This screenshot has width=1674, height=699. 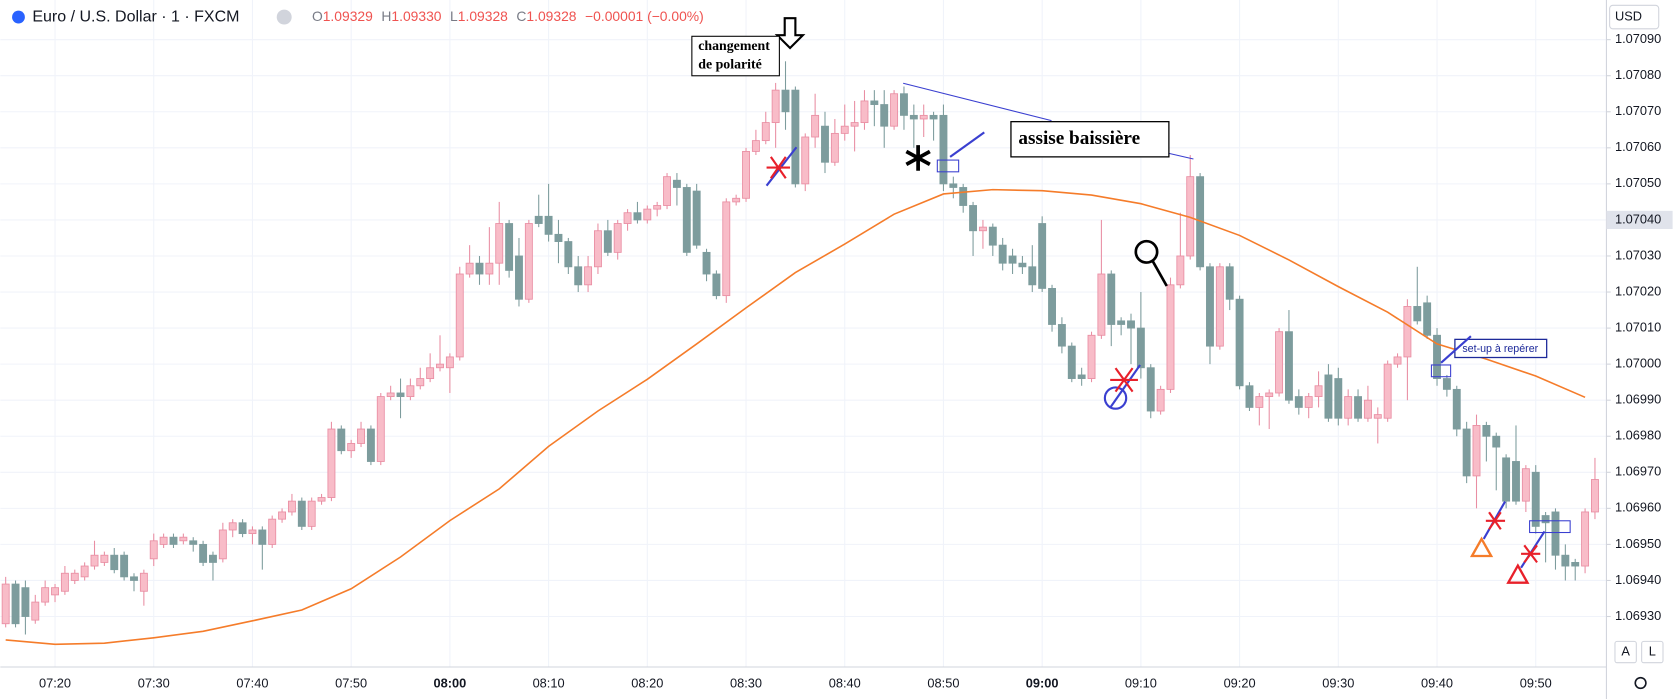 What do you see at coordinates (284, 17) in the screenshot?
I see `visibility-toggle` at bounding box center [284, 17].